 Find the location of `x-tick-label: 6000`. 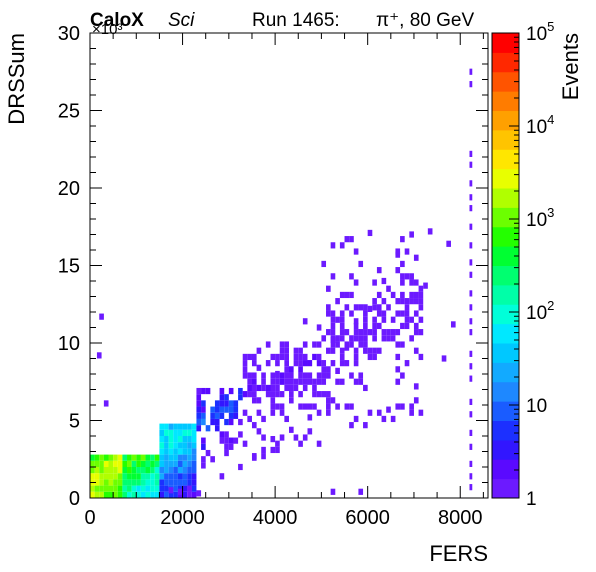

x-tick-label: 6000 is located at coordinates (367, 518).